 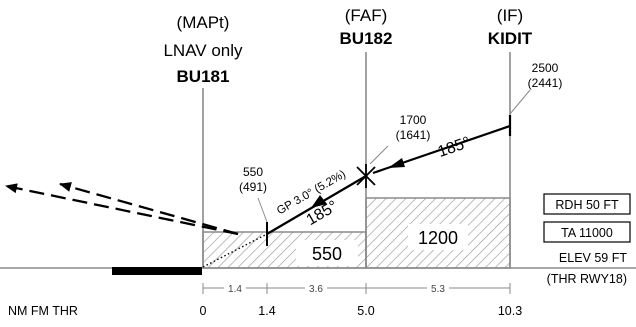 What do you see at coordinates (366, 38) in the screenshot?
I see `faf-fix-name: BU182` at bounding box center [366, 38].